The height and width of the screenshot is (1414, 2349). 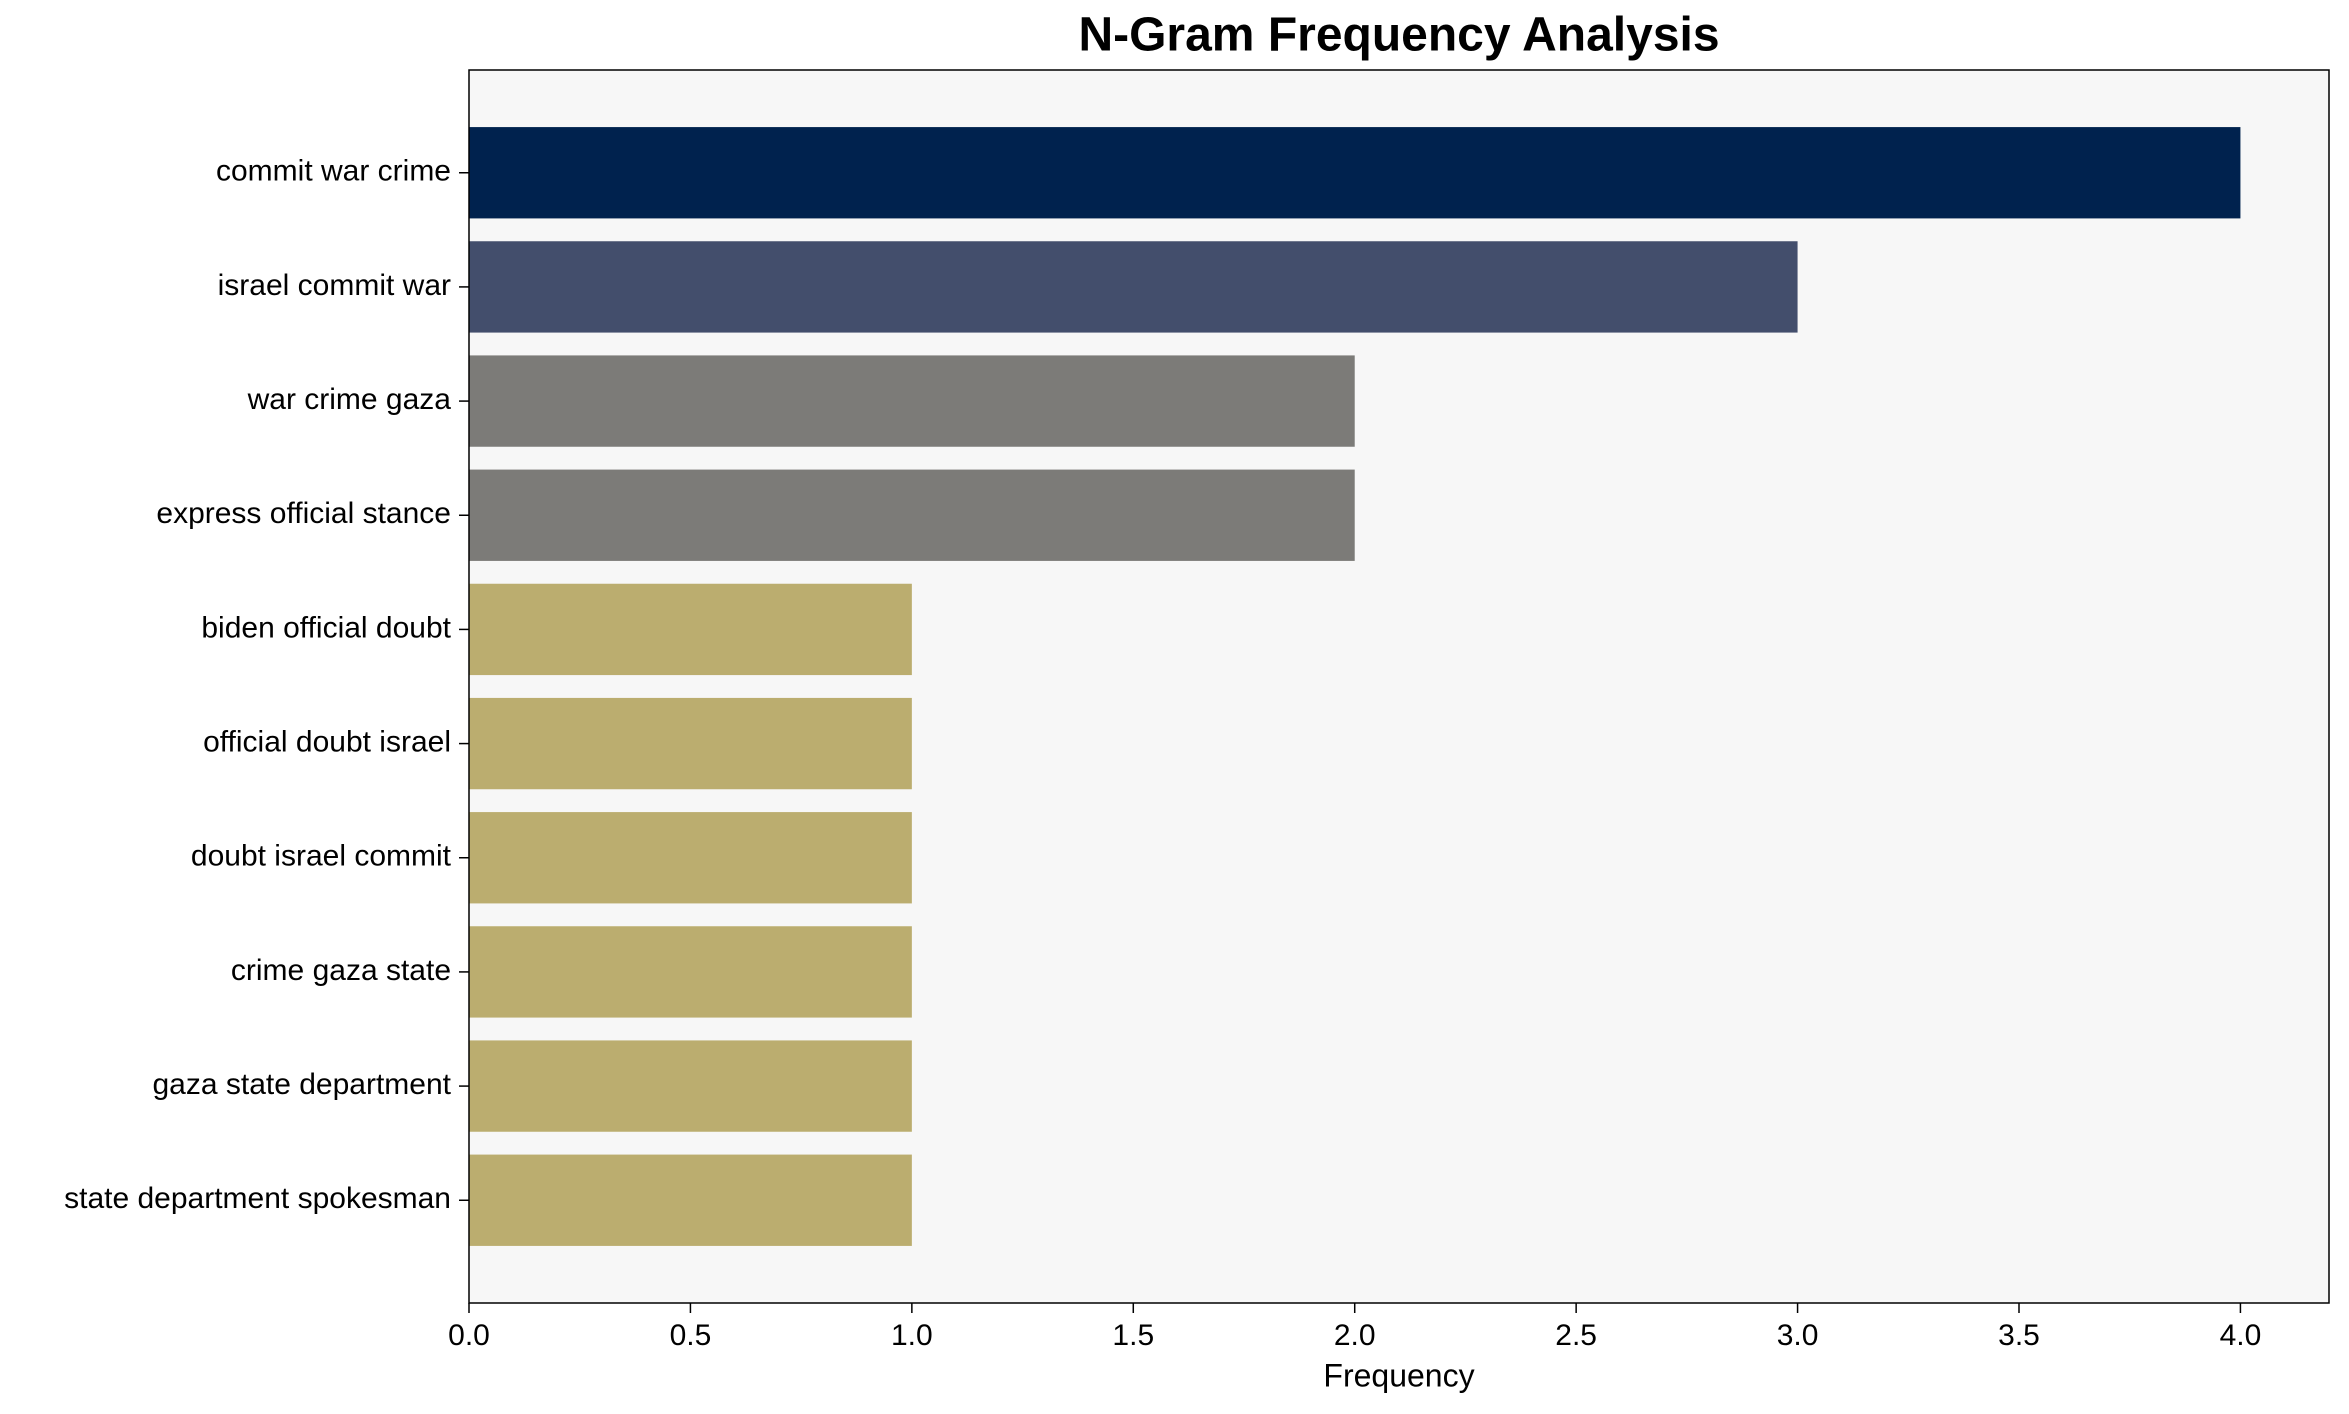 What do you see at coordinates (303, 513) in the screenshot?
I see `y-tick-label: express official stance` at bounding box center [303, 513].